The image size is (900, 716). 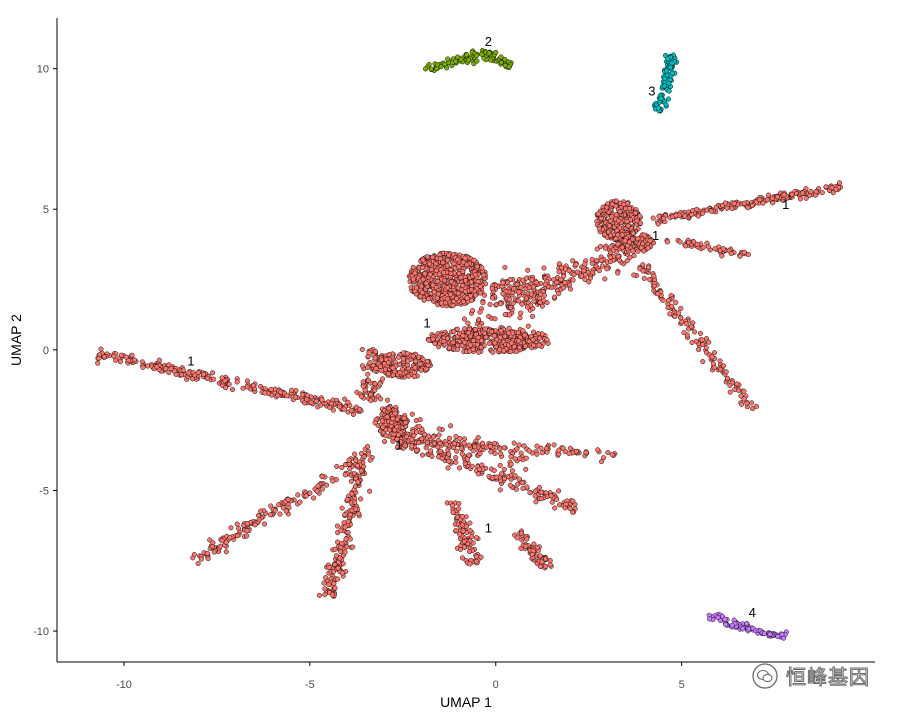 What do you see at coordinates (466, 702) in the screenshot?
I see `x-axis-title: UMAP 1` at bounding box center [466, 702].